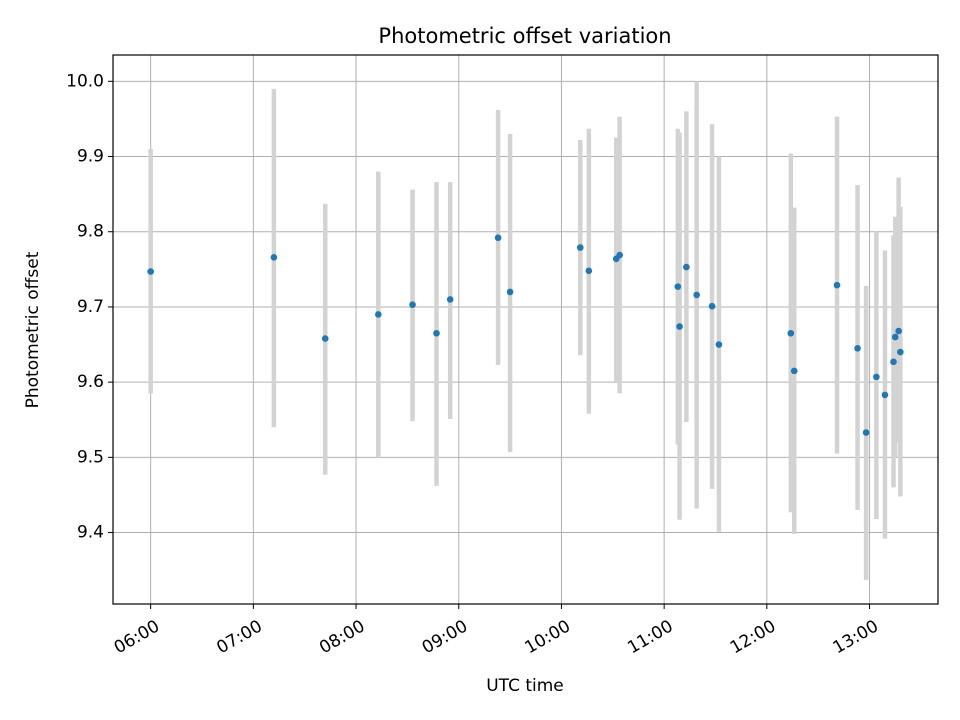  What do you see at coordinates (90, 382) in the screenshot?
I see `y-tick-label: 9.6` at bounding box center [90, 382].